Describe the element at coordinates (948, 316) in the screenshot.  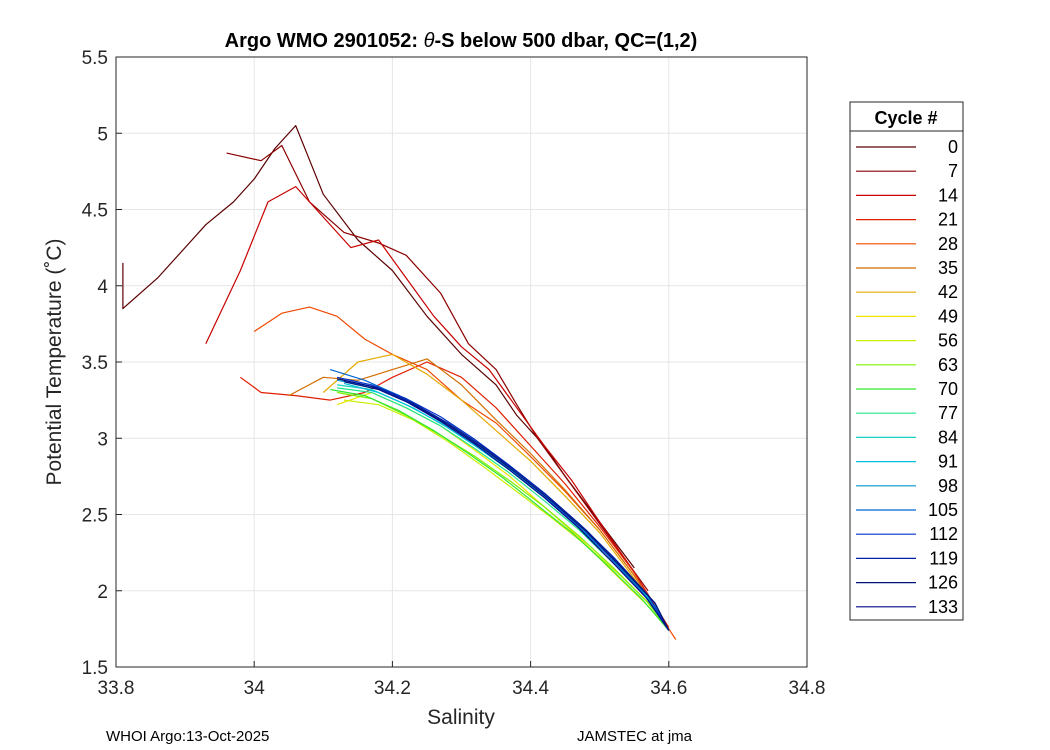
I see `legend-label-49: 49` at that location.